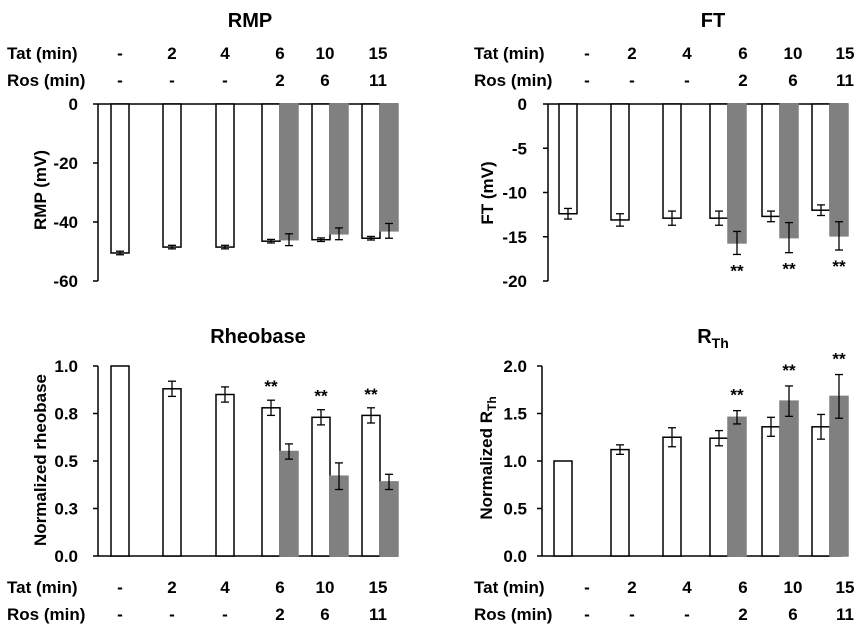 This screenshot has width=859, height=628. I want to click on chart-title-rheobase: Rheobase, so click(258, 337).